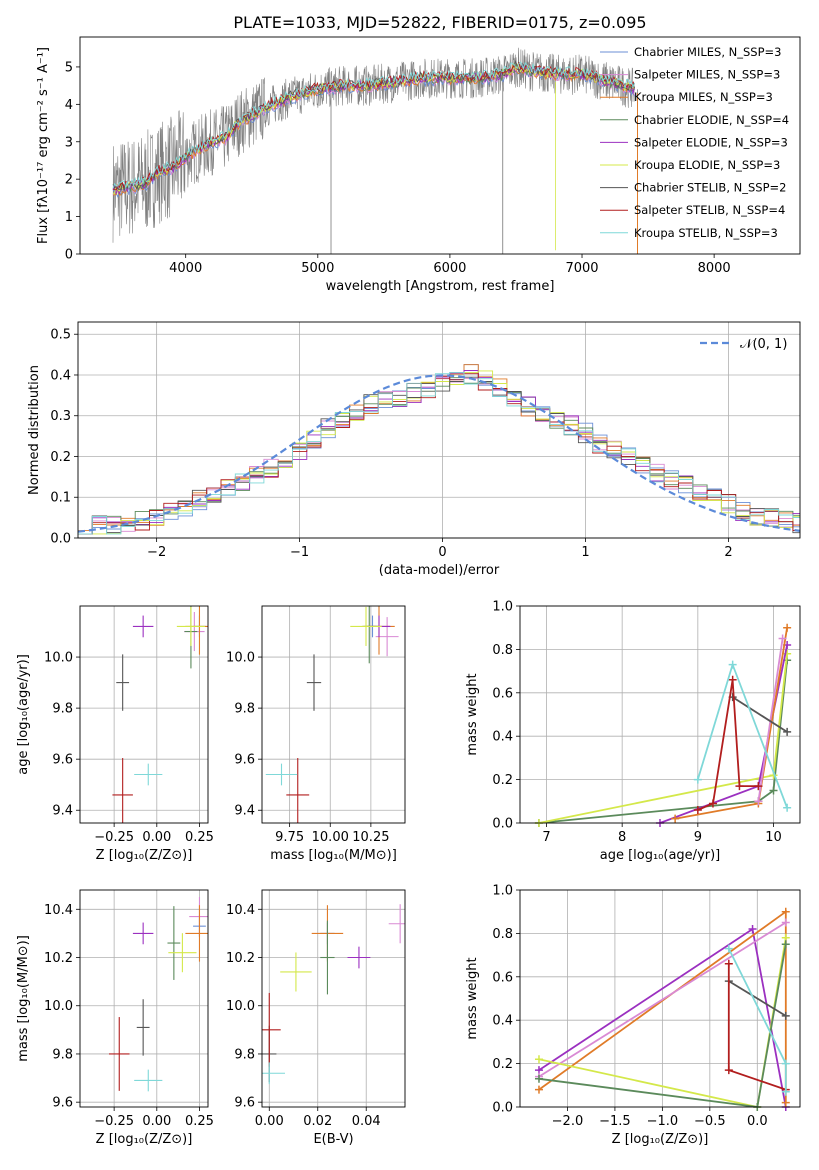  What do you see at coordinates (440, 286) in the screenshot?
I see `x-axis-label: wavelength [Angstrom, rest frame]` at bounding box center [440, 286].